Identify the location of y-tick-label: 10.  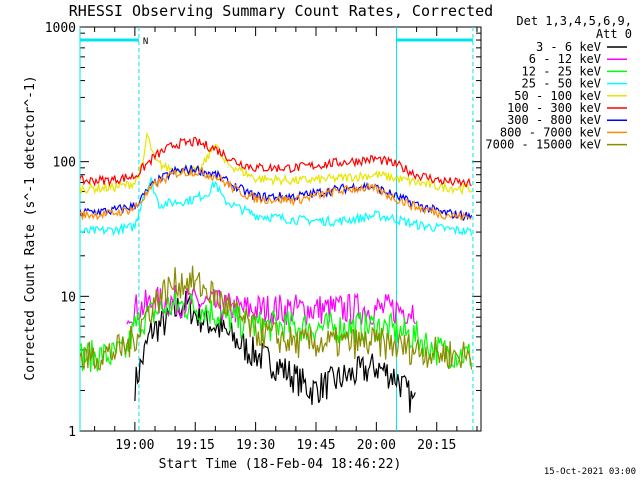
(68, 297).